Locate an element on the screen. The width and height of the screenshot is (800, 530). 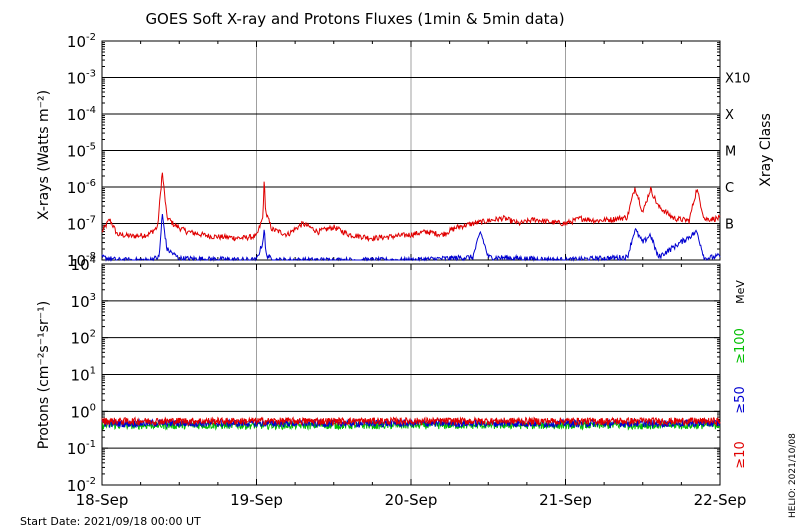
xray-class-label: X is located at coordinates (729, 115).